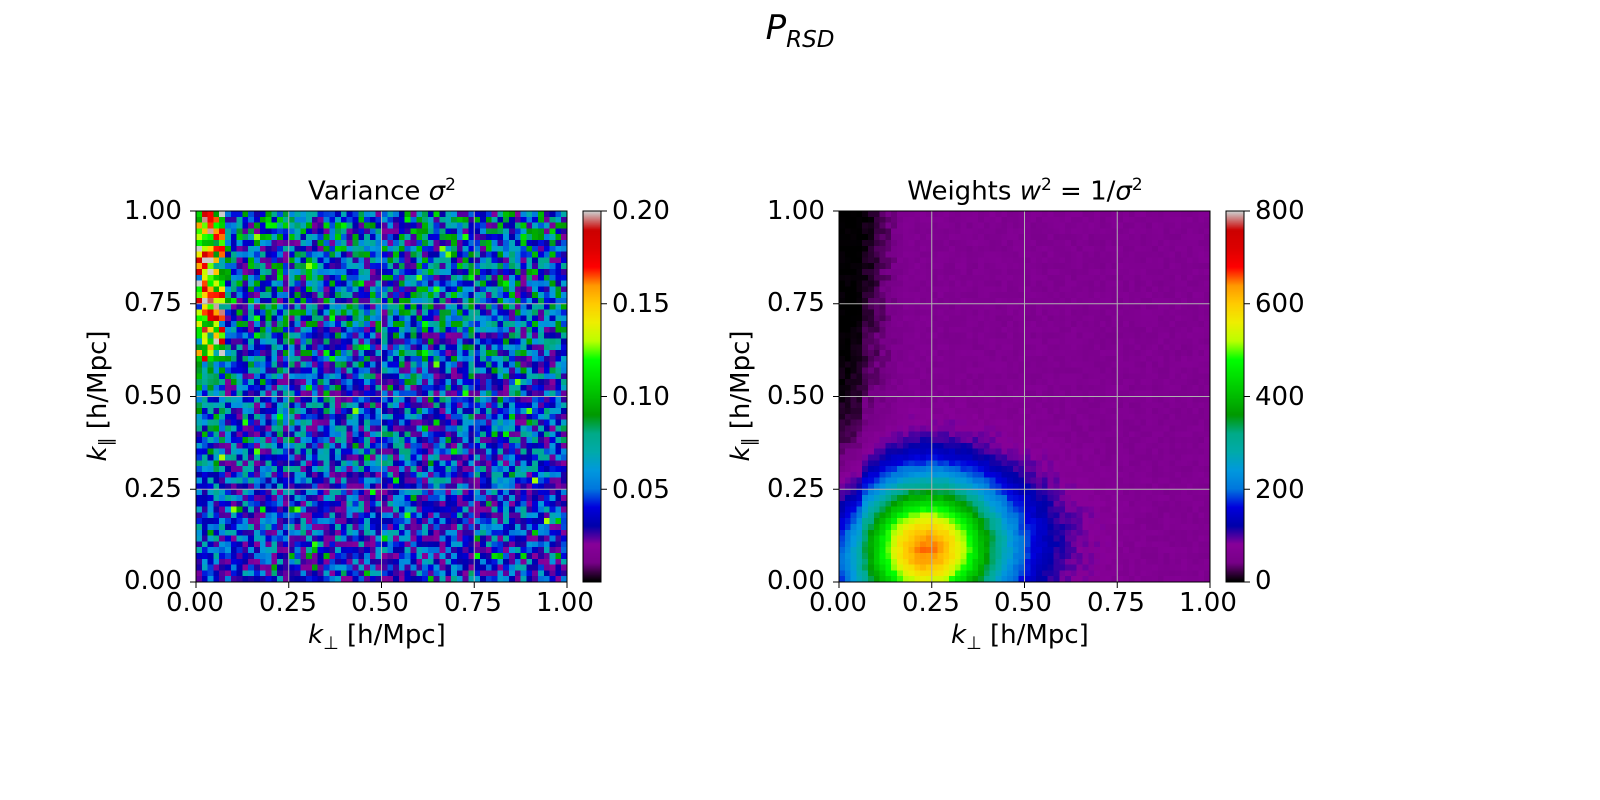 Image resolution: width=1600 pixels, height=800 pixels. What do you see at coordinates (153, 581) in the screenshot?
I see `variance-ytick-label: 0.00` at bounding box center [153, 581].